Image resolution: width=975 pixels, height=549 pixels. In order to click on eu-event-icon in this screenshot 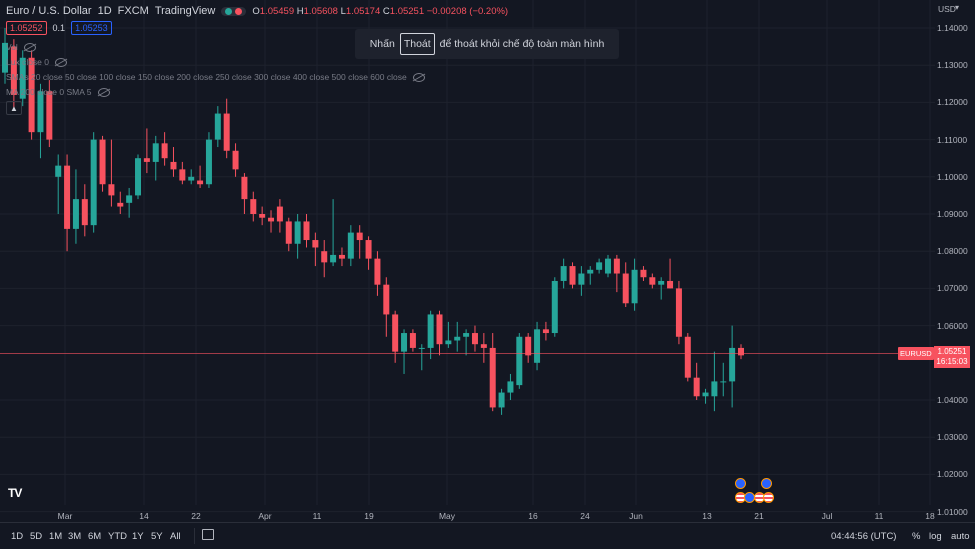, I will do `click(766, 483)`.